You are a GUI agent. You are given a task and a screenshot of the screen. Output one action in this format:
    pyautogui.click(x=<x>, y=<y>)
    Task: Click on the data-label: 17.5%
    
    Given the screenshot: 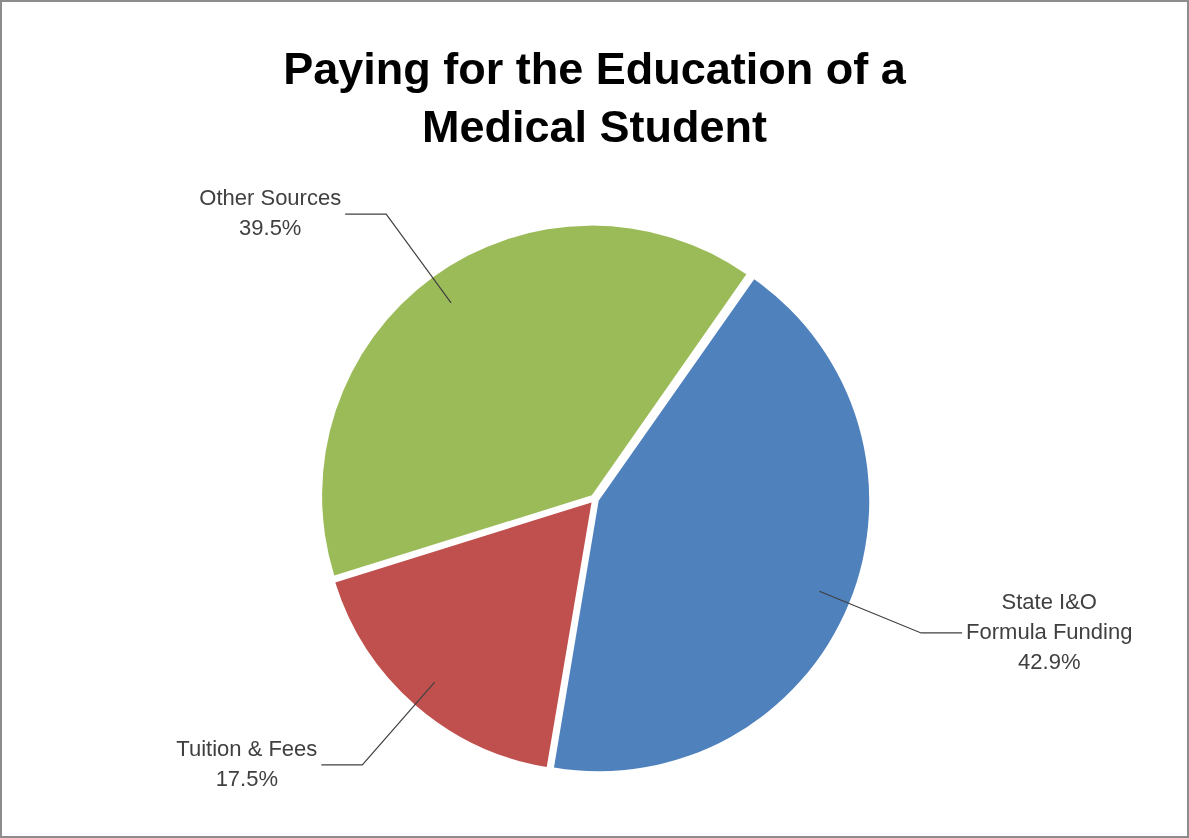 What is the action you would take?
    pyautogui.click(x=247, y=778)
    